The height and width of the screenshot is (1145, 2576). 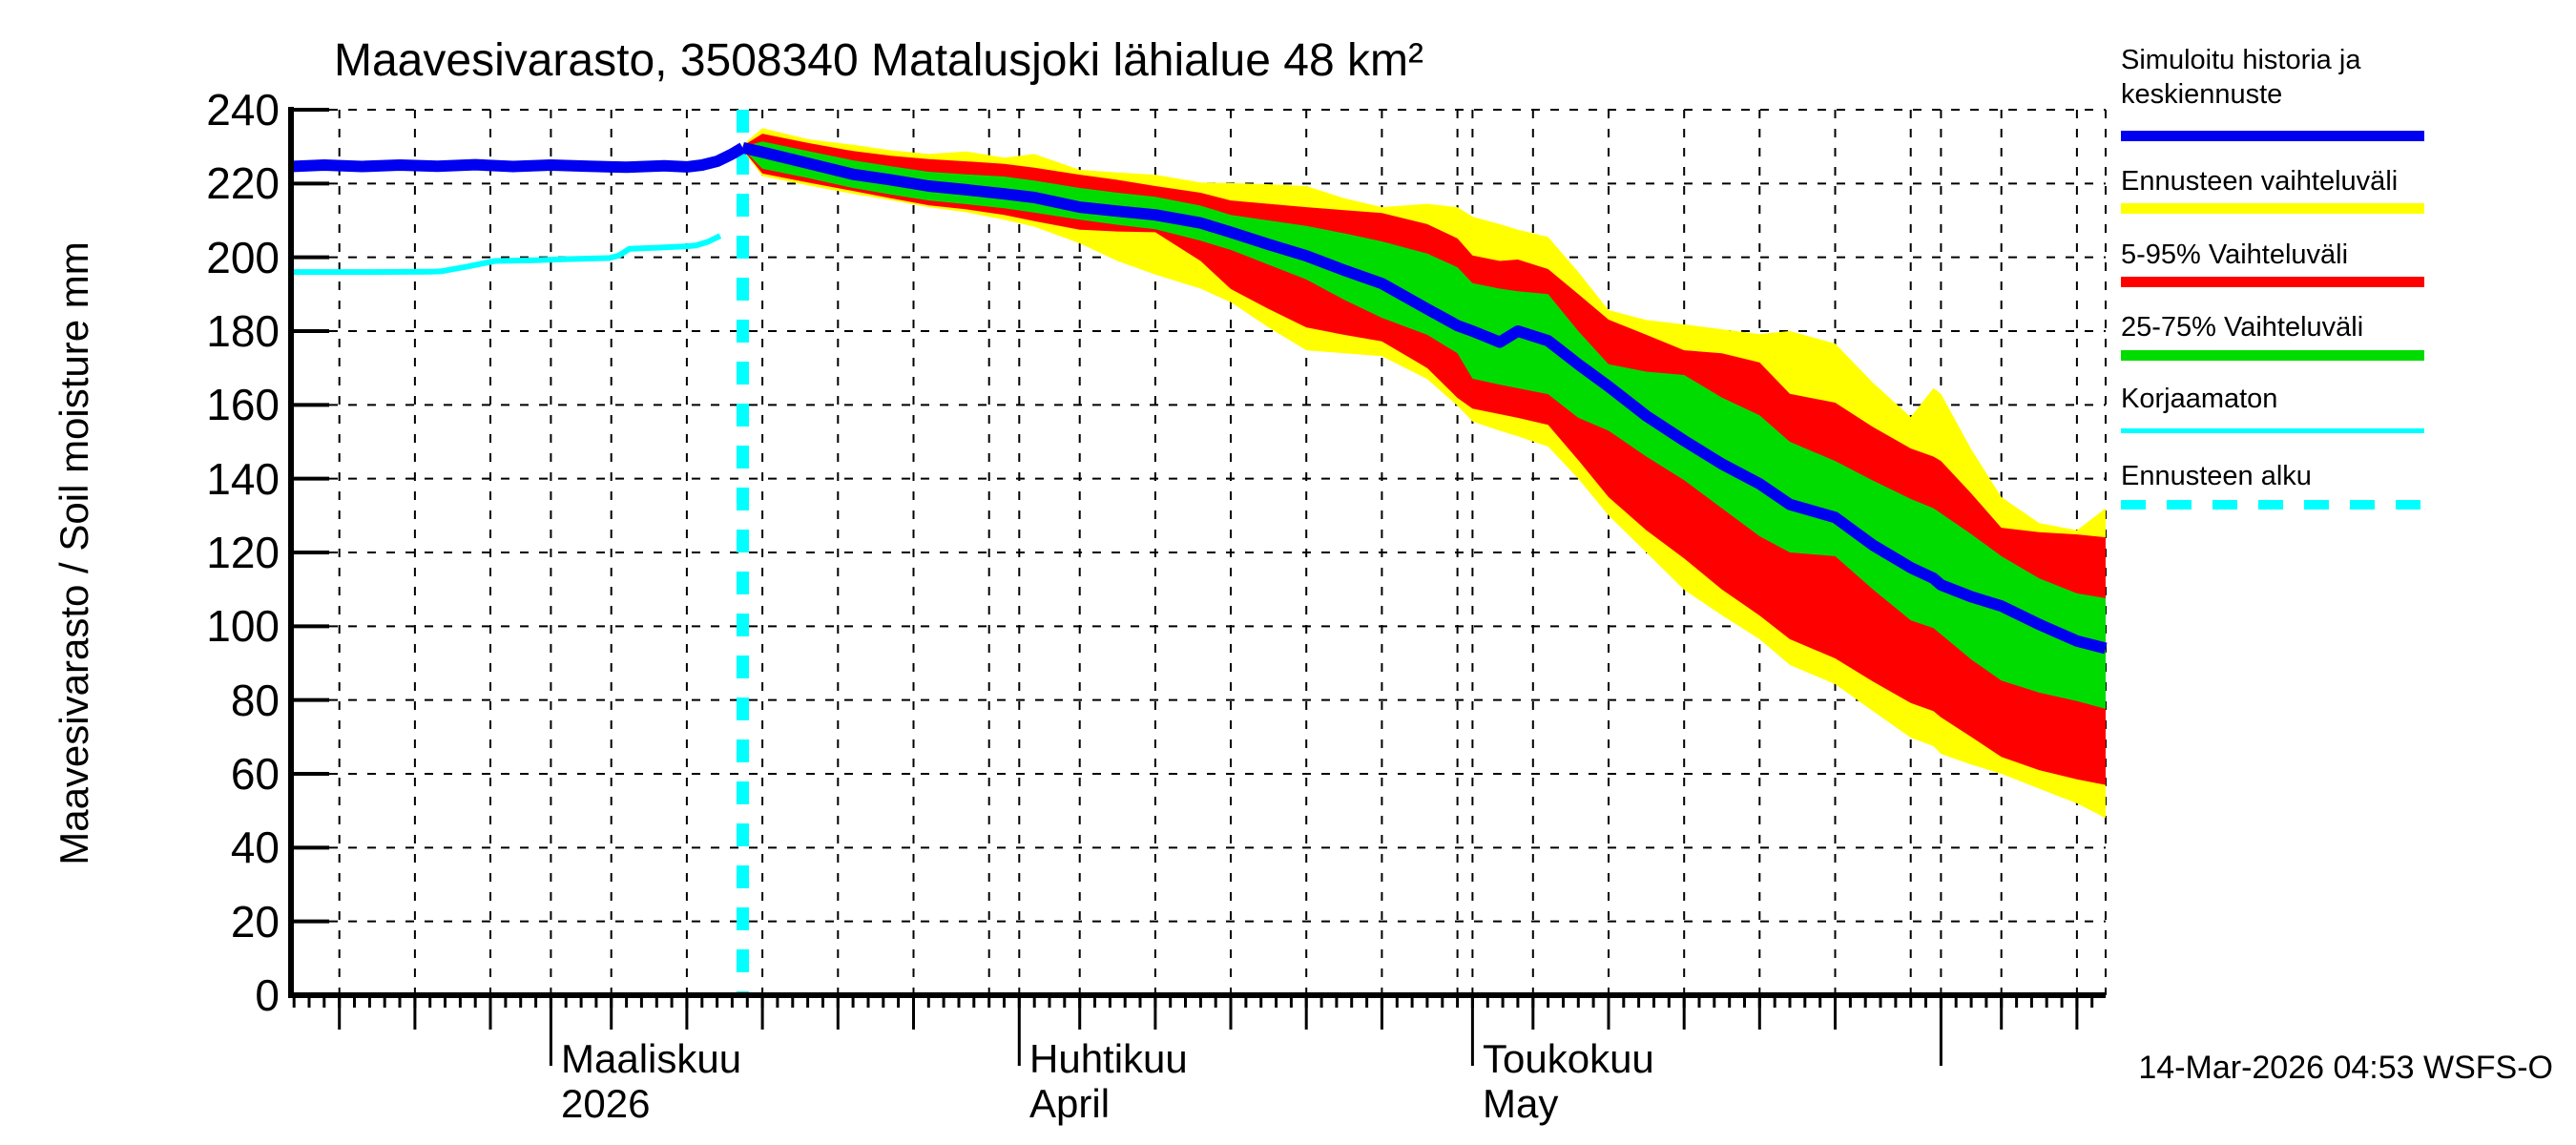 I want to click on y-tick-label: 220, so click(x=243, y=183).